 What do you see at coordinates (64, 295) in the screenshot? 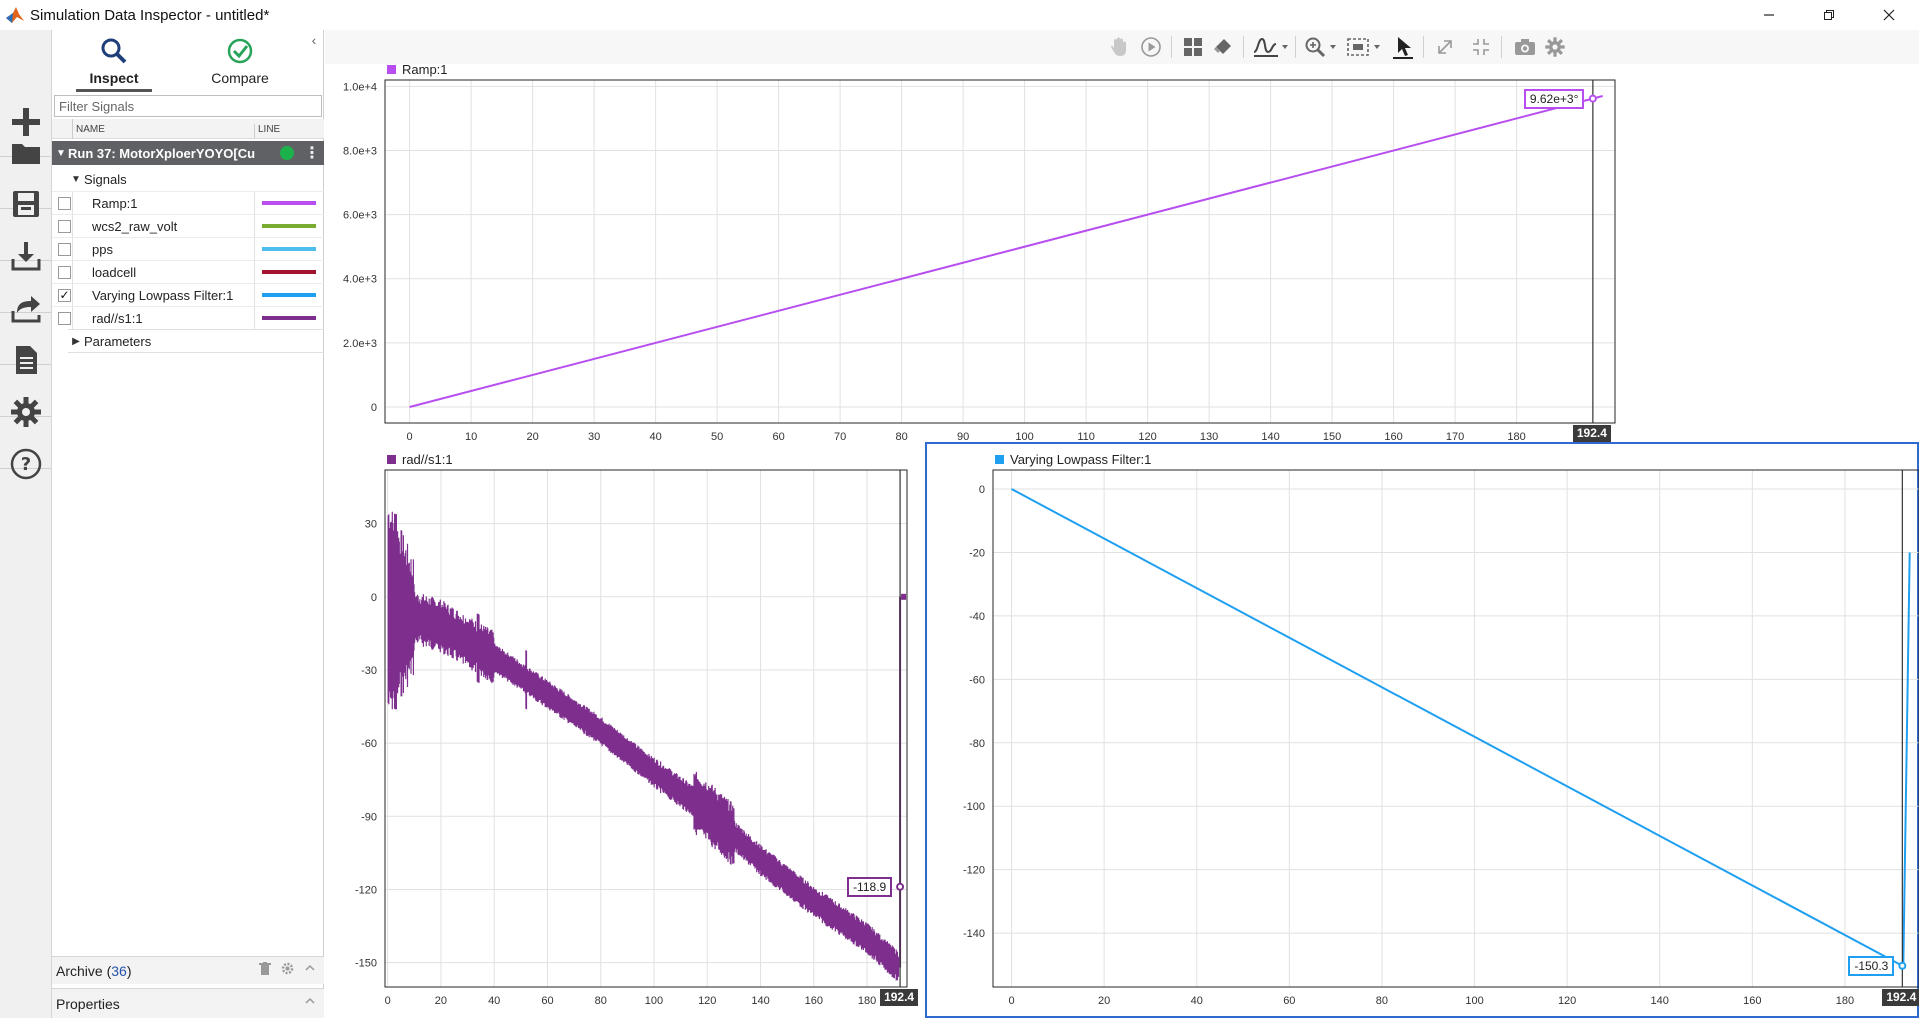
I see `signal-checkbox: ✓` at bounding box center [64, 295].